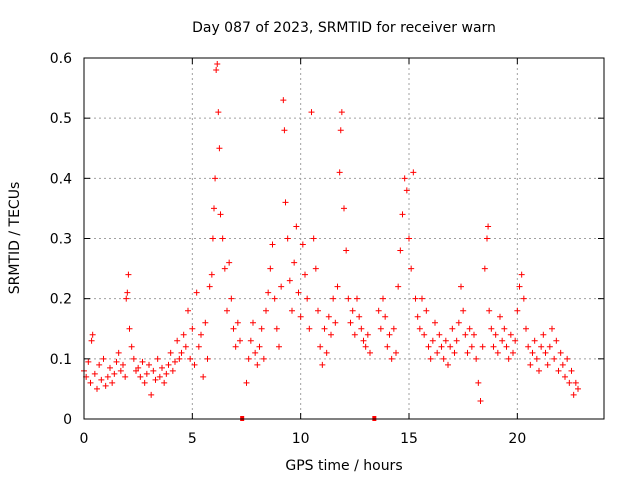 This screenshot has height=480, width=640. Describe the element at coordinates (517, 439) in the screenshot. I see `x-tick-label: 20` at that location.